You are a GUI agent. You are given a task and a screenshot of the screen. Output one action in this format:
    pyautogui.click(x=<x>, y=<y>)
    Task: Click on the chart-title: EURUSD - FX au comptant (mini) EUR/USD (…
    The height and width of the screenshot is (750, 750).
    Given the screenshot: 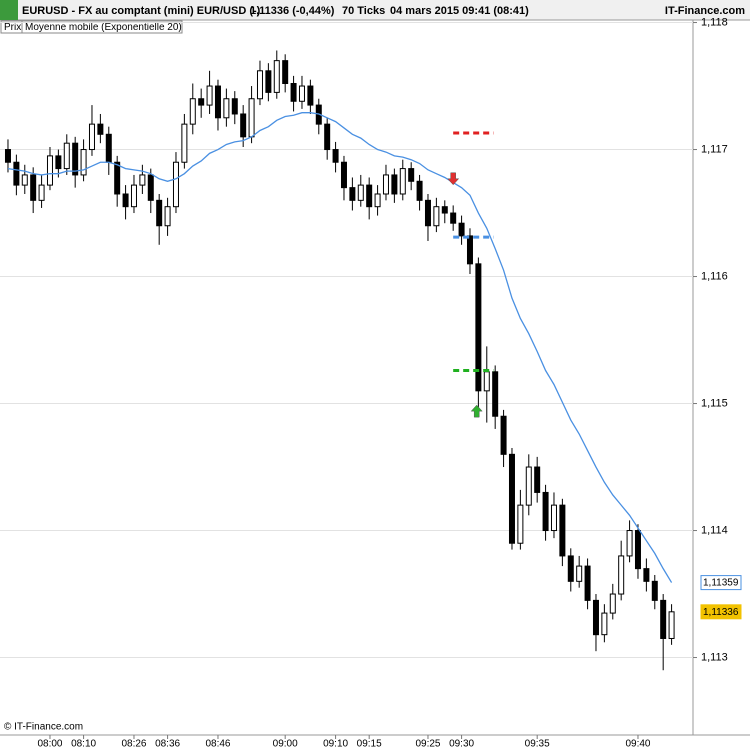 What is the action you would take?
    pyautogui.click(x=141, y=11)
    